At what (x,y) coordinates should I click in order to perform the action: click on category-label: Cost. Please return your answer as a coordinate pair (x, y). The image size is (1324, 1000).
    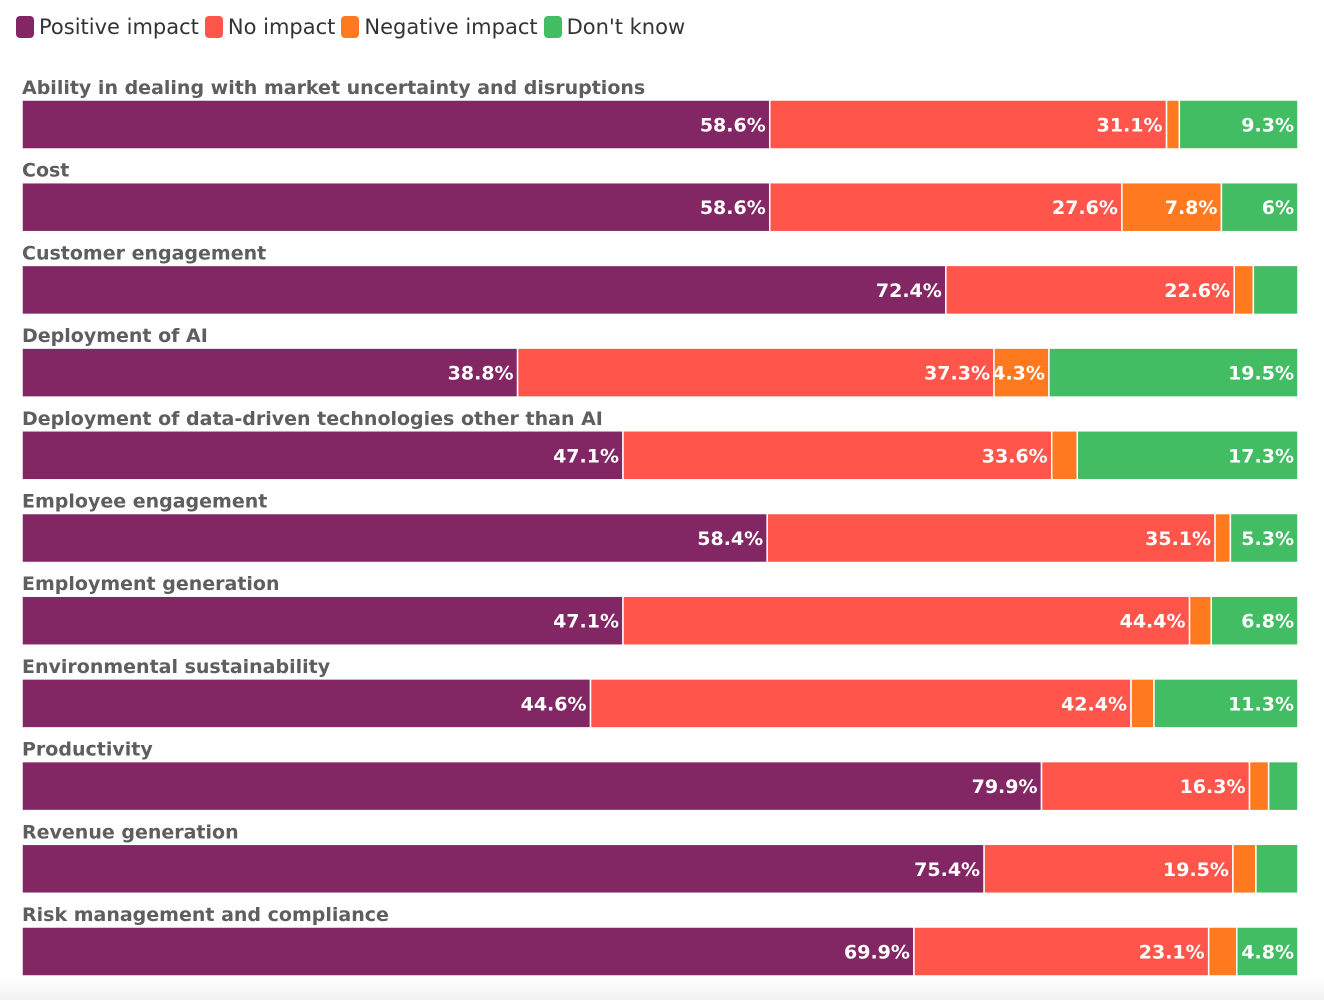
    Looking at the image, I should click on (45, 171).